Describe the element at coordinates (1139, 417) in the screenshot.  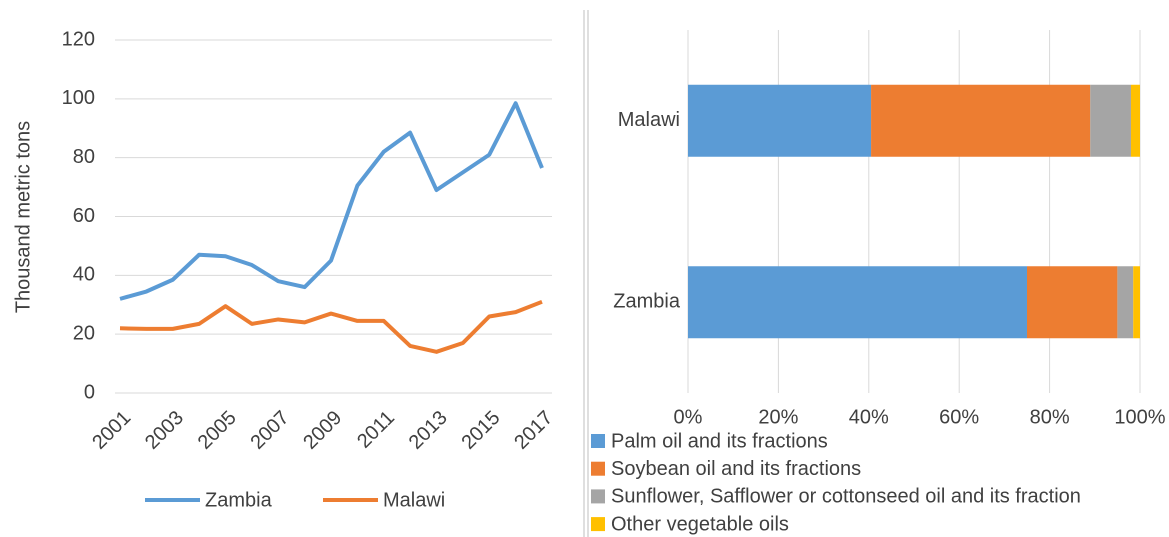
I see `x-tick-label: 100%` at that location.